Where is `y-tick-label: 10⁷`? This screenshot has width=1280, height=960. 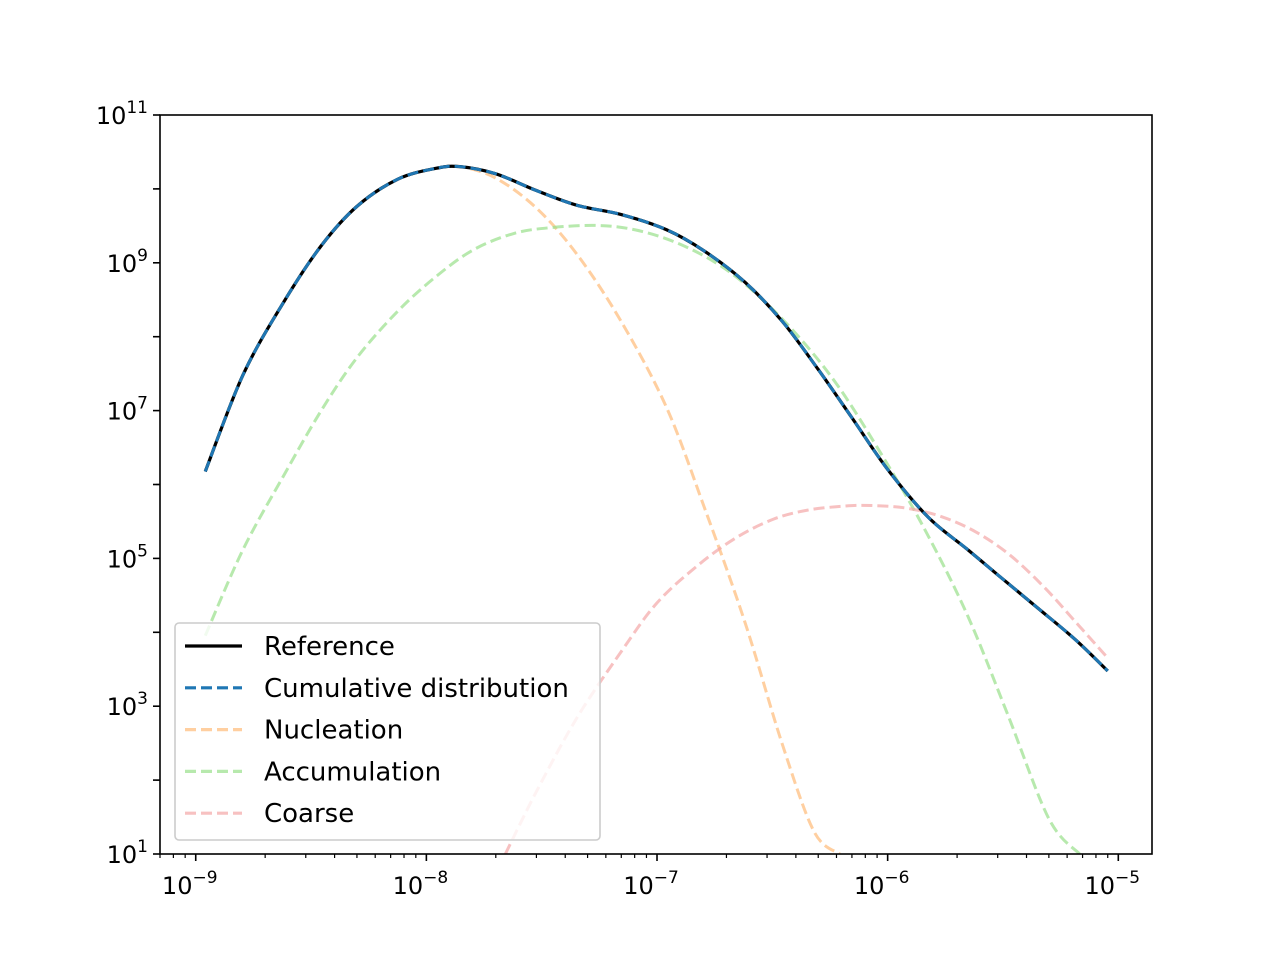
y-tick-label: 10⁷ is located at coordinates (127, 410).